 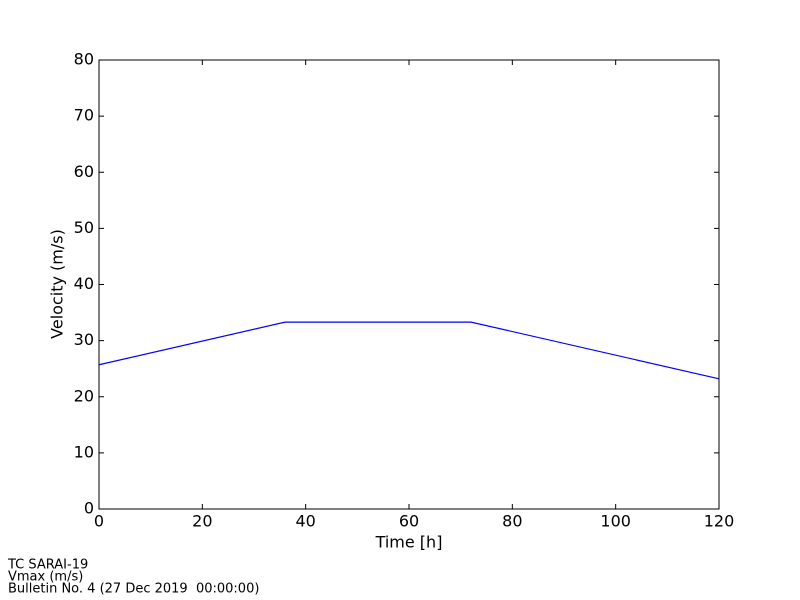 I want to click on y-tick-label: 70, so click(x=84, y=115).